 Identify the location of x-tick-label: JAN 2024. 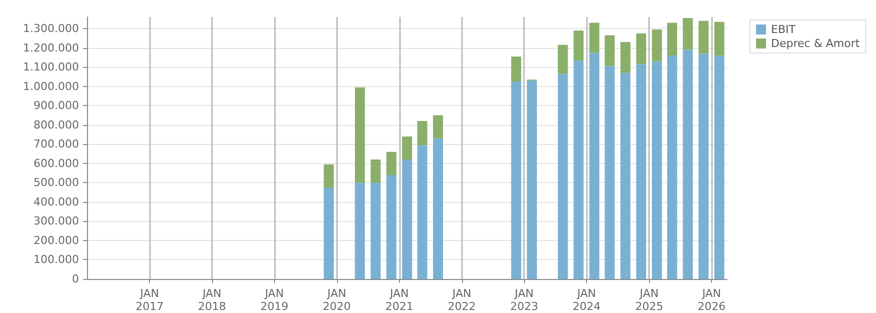
(586, 300).